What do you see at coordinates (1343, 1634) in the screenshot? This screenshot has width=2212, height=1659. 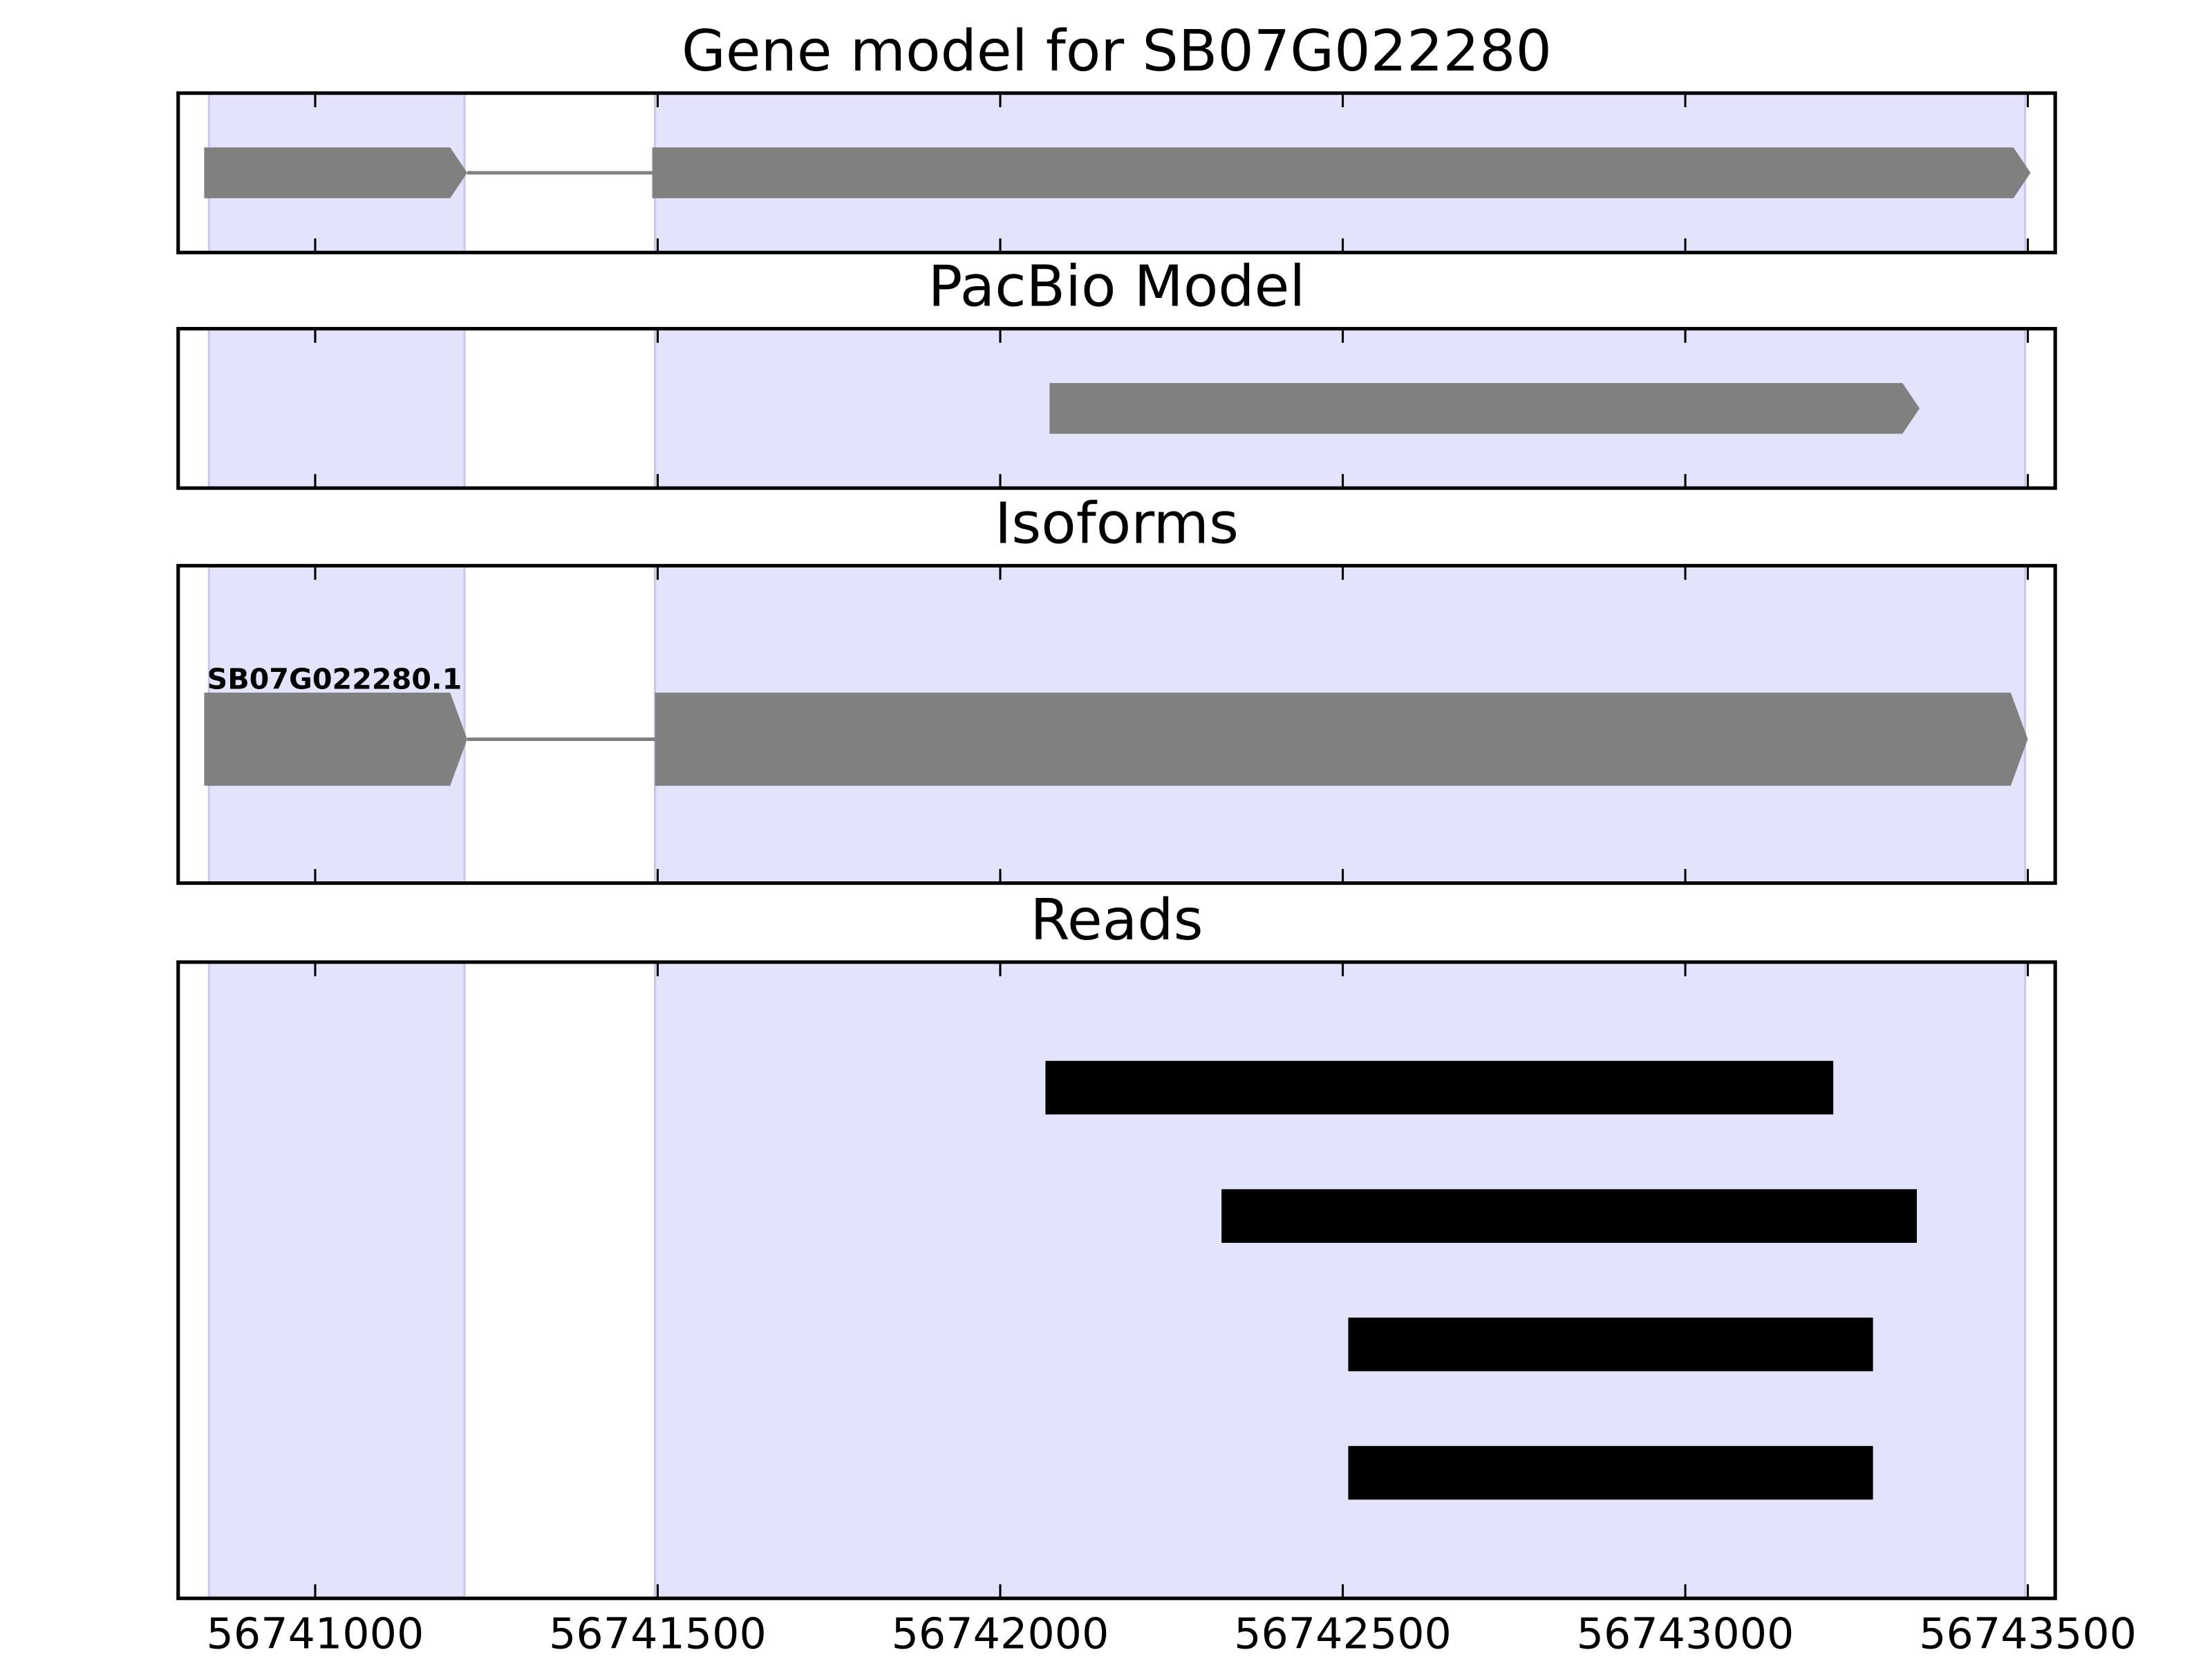 I see `x-tick-label: 56742500` at bounding box center [1343, 1634].